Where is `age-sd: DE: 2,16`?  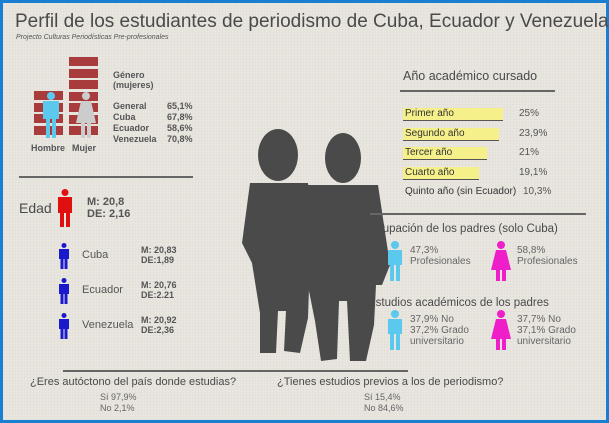
age-sd: DE: 2,16 is located at coordinates (109, 214).